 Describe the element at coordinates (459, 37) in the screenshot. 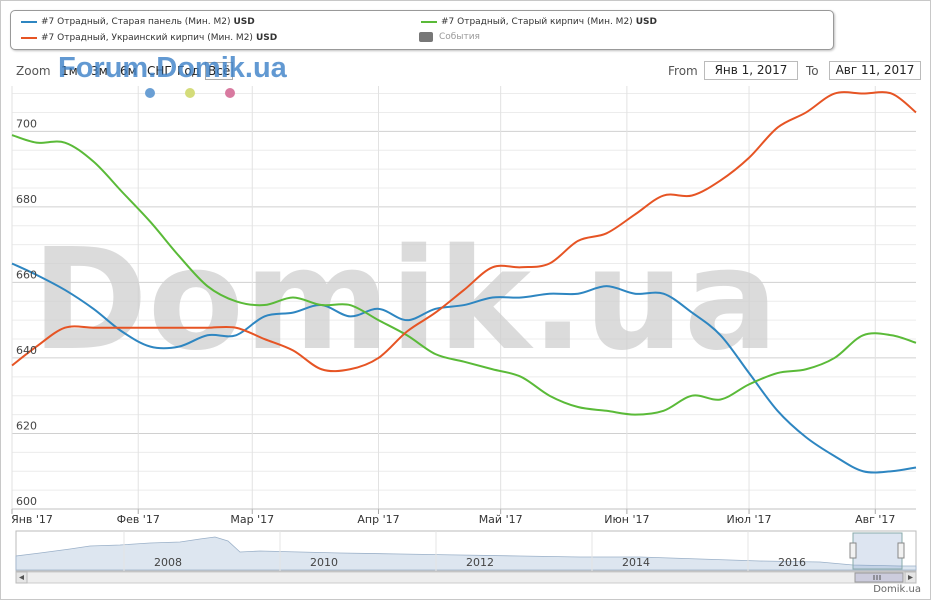

I see `legend-label: События` at that location.